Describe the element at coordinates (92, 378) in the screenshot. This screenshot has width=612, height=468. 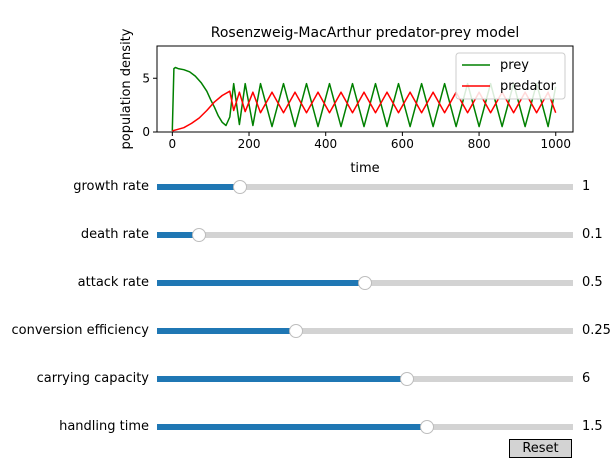
I see `slider-label: carrying capacity` at that location.